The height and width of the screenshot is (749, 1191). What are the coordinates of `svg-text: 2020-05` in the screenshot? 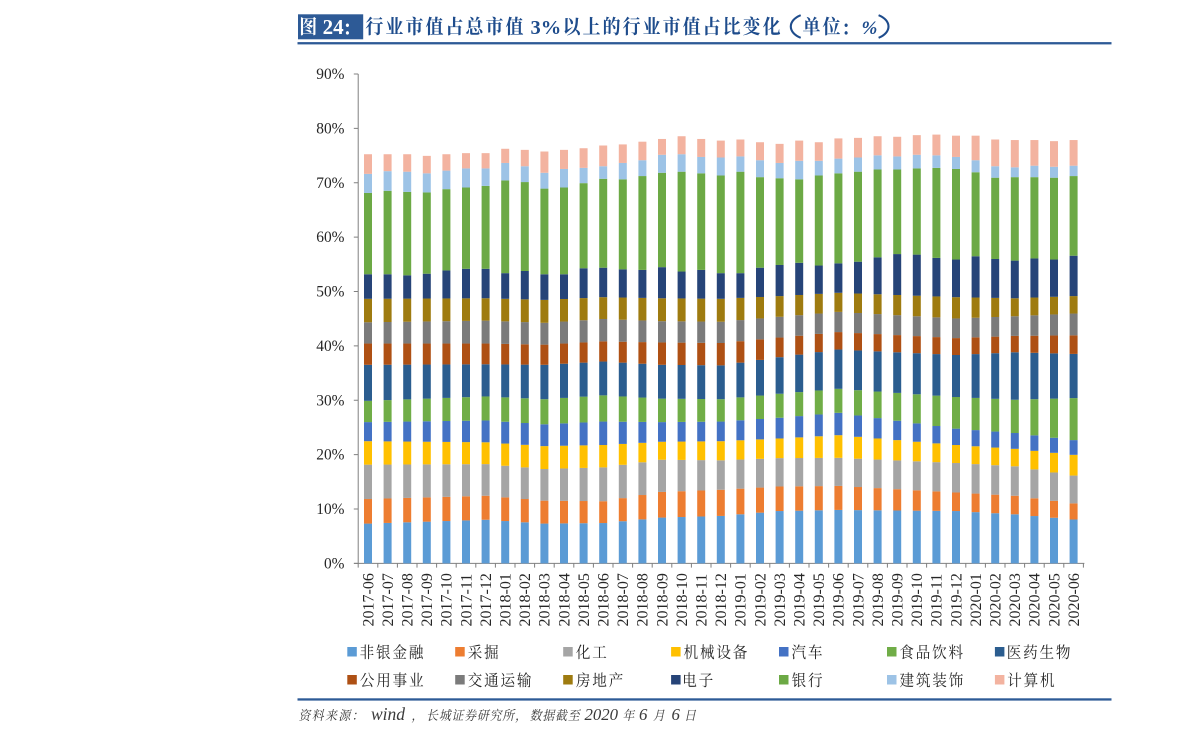 It's located at (1054, 599).